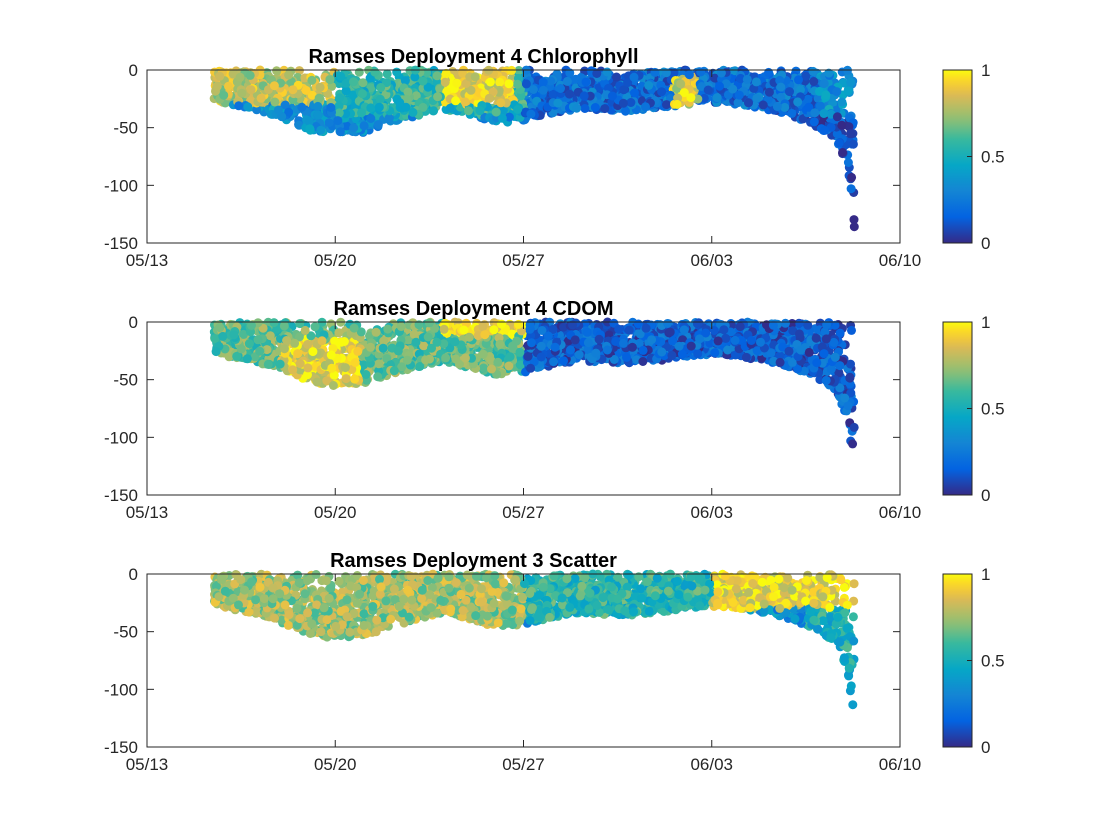  I want to click on y-tick-label: -50, so click(125, 128).